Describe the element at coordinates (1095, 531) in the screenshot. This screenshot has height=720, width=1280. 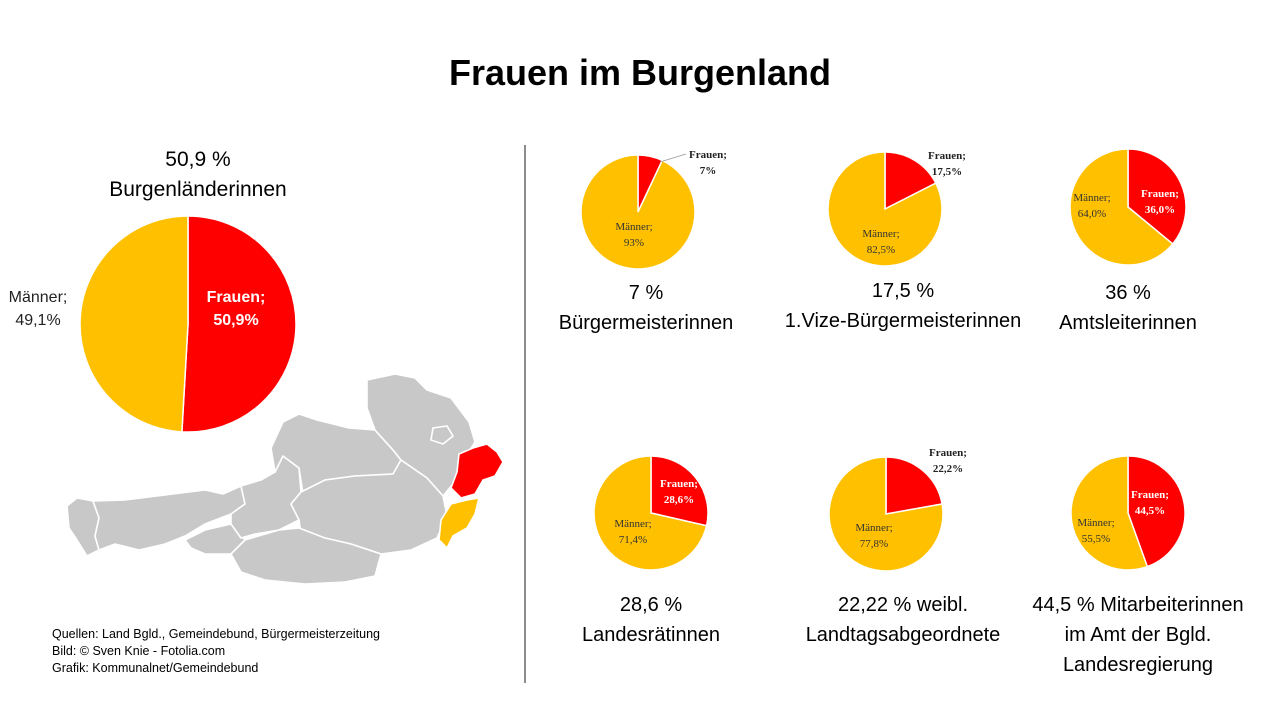
I see `pie-data-label: Männer; 55,5%` at that location.